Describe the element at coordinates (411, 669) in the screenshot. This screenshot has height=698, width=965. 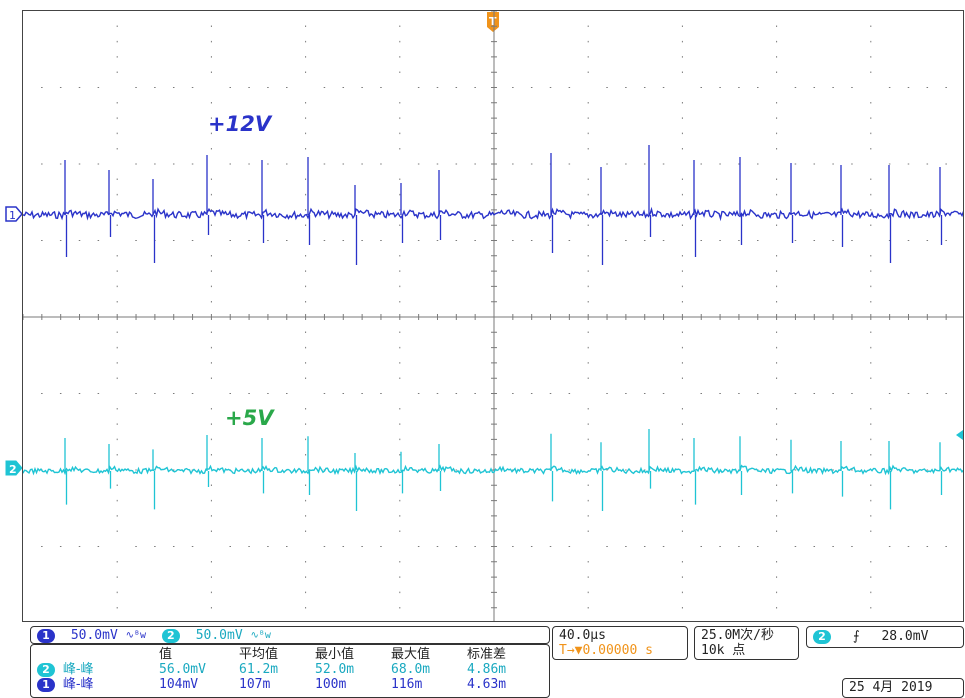
I see `measurement-max: 68.0m` at that location.